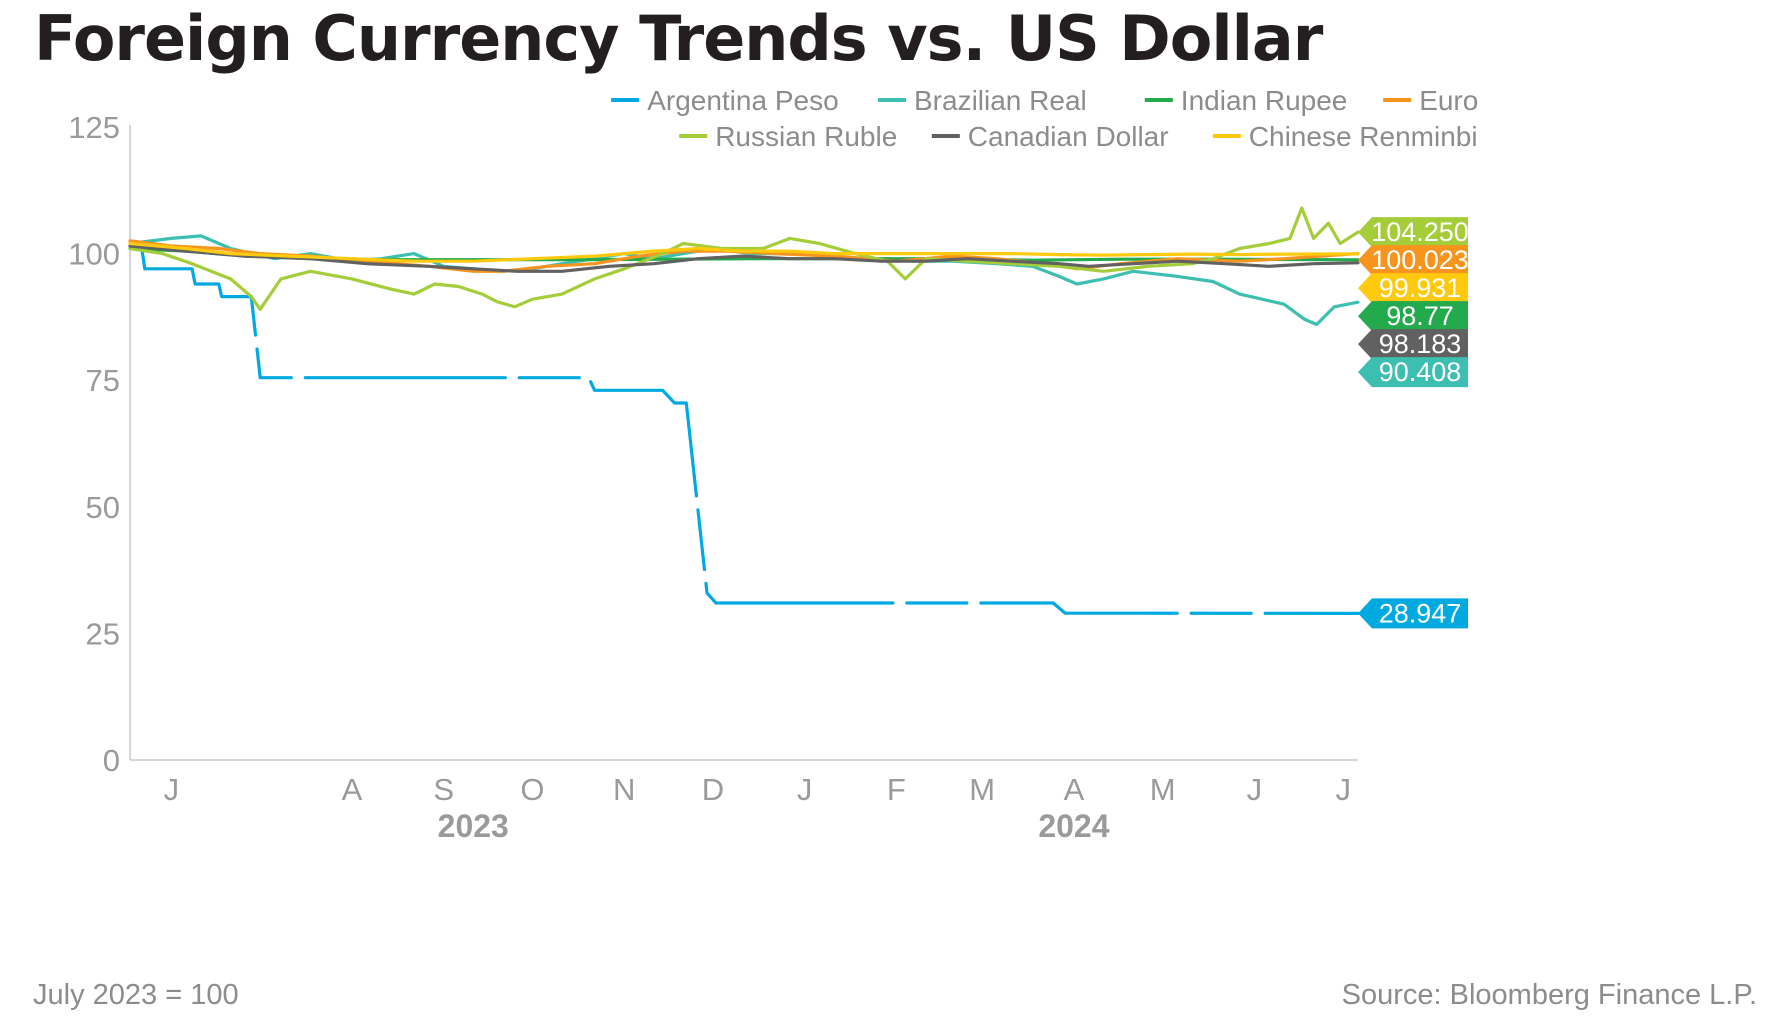 Image resolution: width=1789 pixels, height=1031 pixels. I want to click on end-tag-canadian-dollar: 98.183, so click(1413, 344).